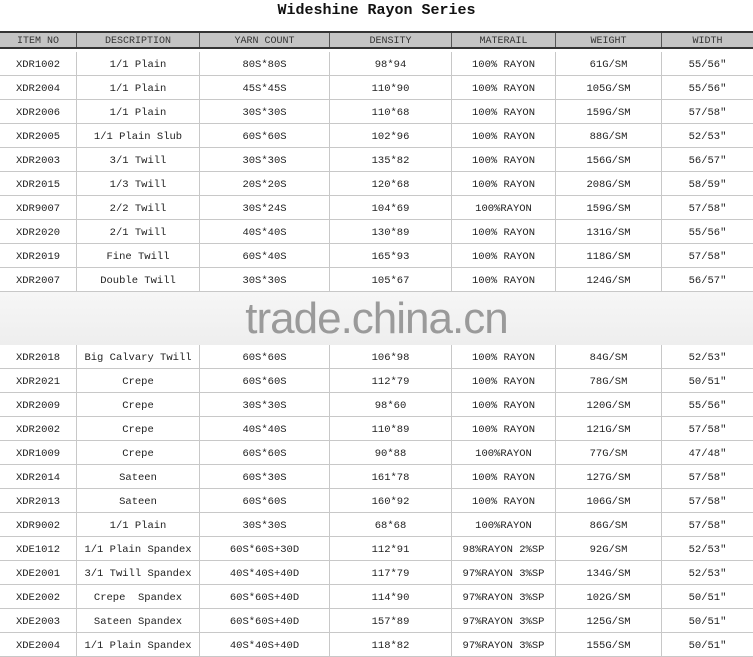 The height and width of the screenshot is (657, 753). What do you see at coordinates (38, 500) in the screenshot?
I see `cell-item-no: XDR2013` at bounding box center [38, 500].